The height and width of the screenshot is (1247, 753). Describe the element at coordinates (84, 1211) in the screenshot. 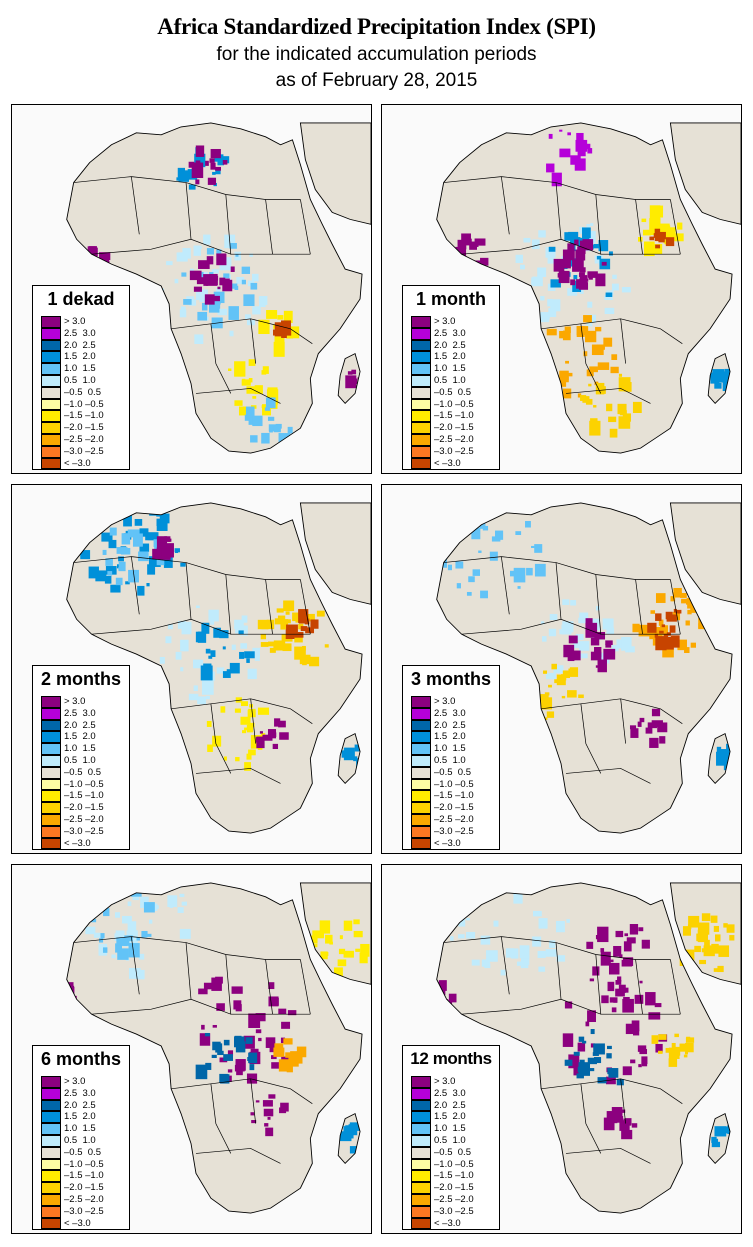

I see `legend-range-label: –3.0 –2.5` at that location.